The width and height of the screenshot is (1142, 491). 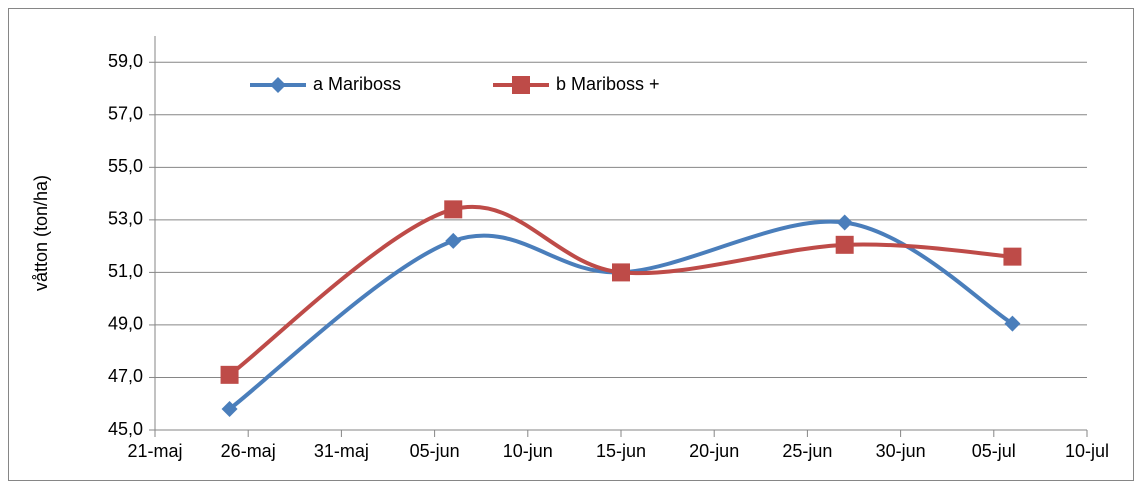 What do you see at coordinates (41, 233) in the screenshot?
I see `y-axis-label: våtton (ton/ha)` at bounding box center [41, 233].